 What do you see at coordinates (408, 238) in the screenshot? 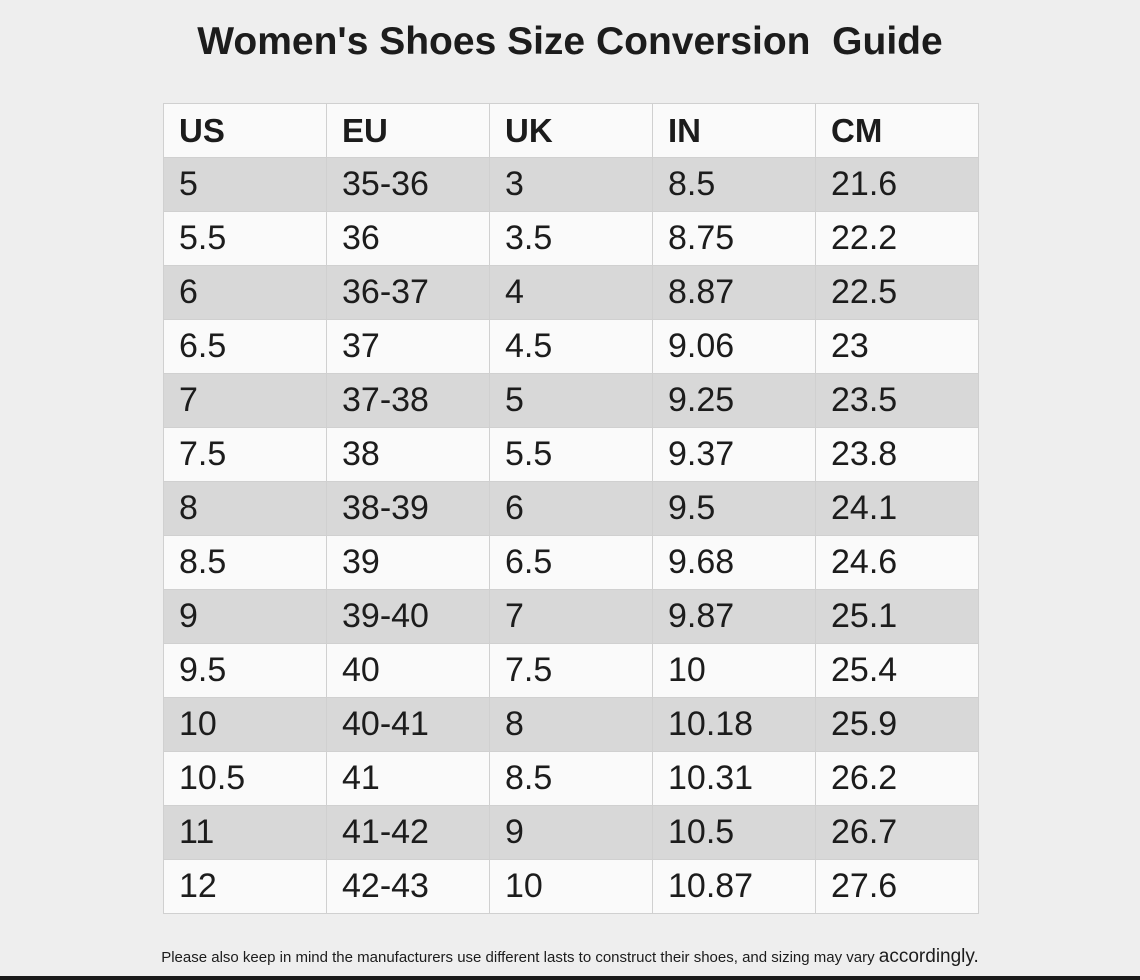
I see `table-cell: 36` at bounding box center [408, 238].